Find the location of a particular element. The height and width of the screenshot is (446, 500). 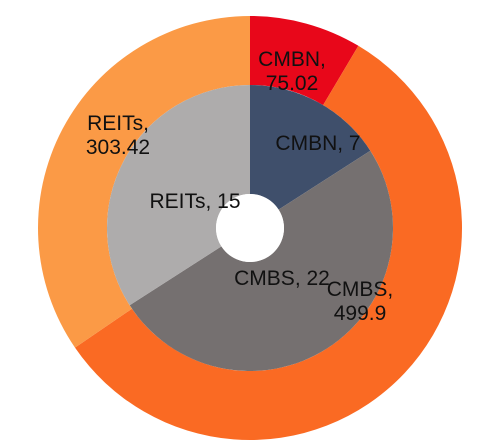

slice-label-line: CMBS, is located at coordinates (360, 289).